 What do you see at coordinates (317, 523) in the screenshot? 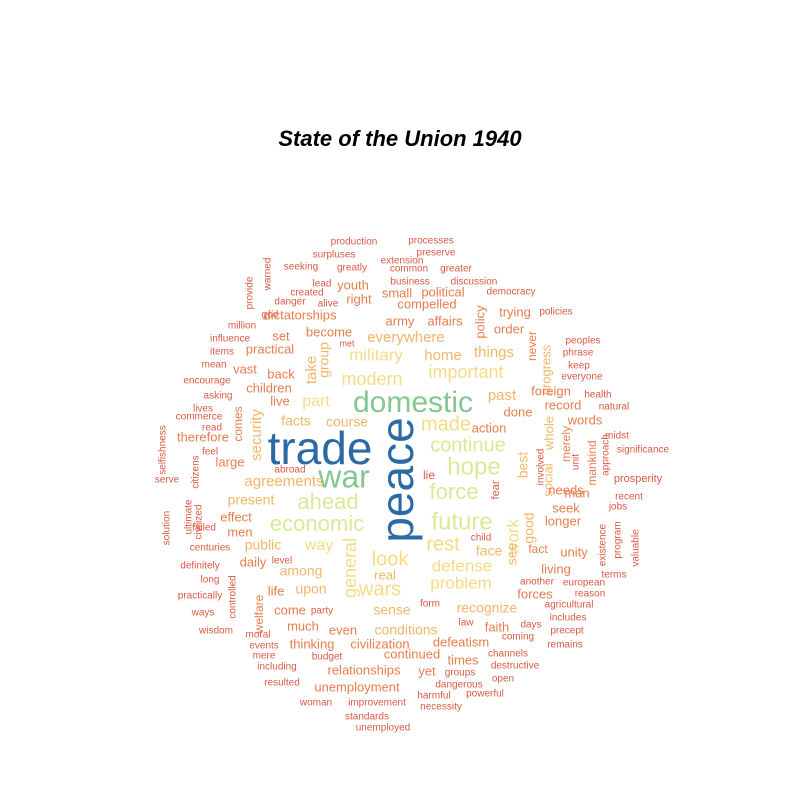
I see `word-economic: economic` at bounding box center [317, 523].